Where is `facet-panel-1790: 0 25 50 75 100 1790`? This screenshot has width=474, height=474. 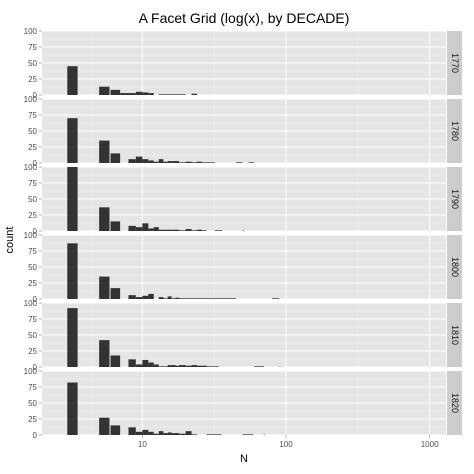
facet-panel-1790: 0 25 50 75 100 1790 is located at coordinates (243, 199).